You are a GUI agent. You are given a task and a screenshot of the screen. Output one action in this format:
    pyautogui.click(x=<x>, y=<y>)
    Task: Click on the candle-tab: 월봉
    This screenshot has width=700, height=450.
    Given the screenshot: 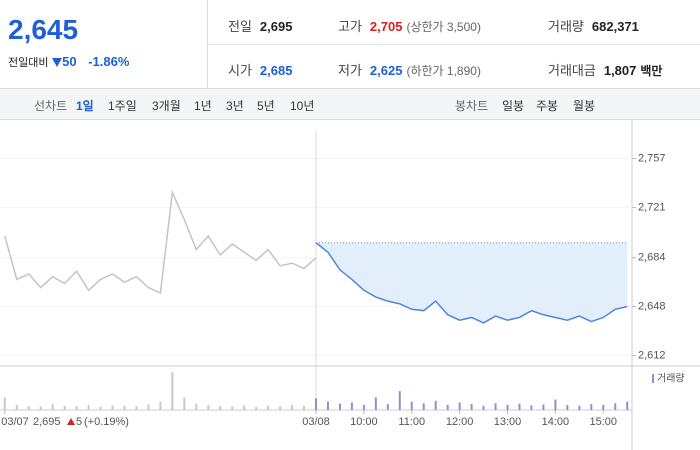 What is the action you would take?
    pyautogui.click(x=584, y=106)
    